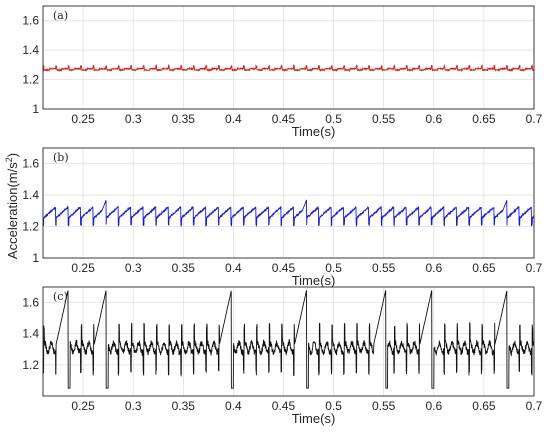 The image size is (550, 434). What do you see at coordinates (60, 15) in the screenshot?
I see `panel-label: (a)` at bounding box center [60, 15].